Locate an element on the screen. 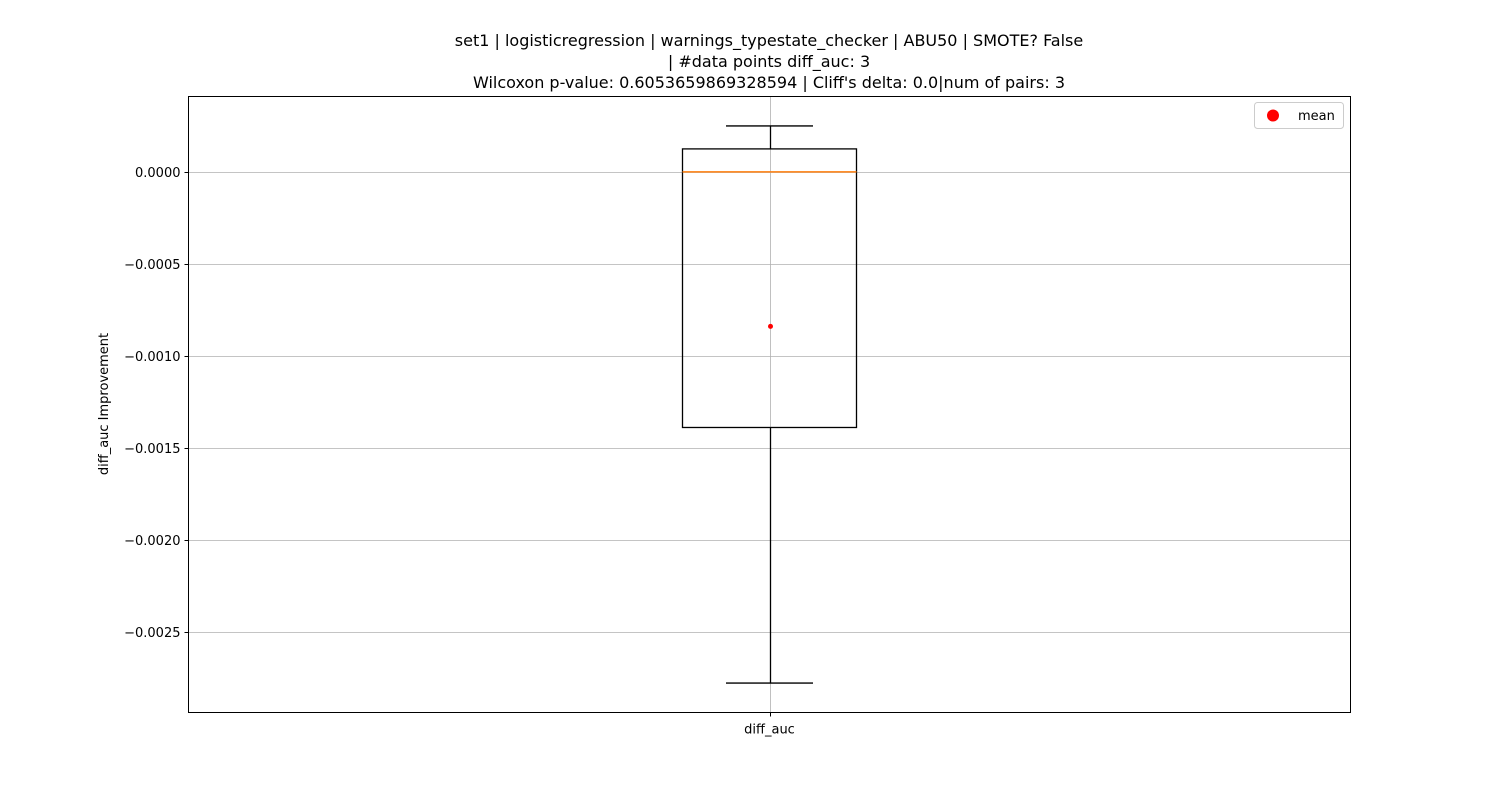 The image size is (1500, 800). legend-mean-label: mean is located at coordinates (1316, 116).